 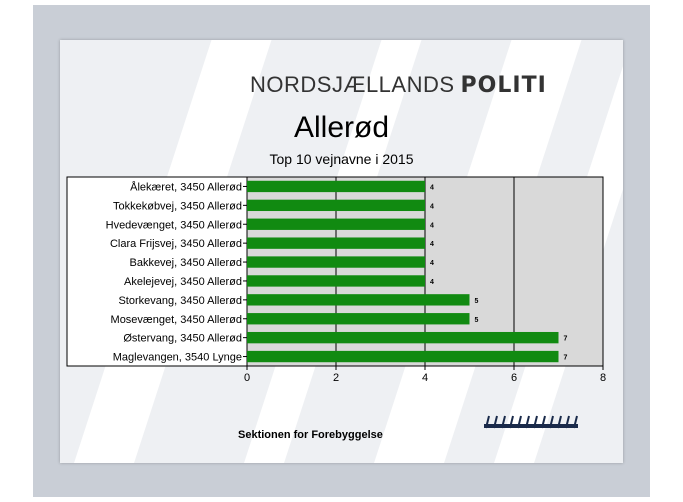 I want to click on category-label: Bakkevej, 3450 Allerød, so click(x=185, y=263).